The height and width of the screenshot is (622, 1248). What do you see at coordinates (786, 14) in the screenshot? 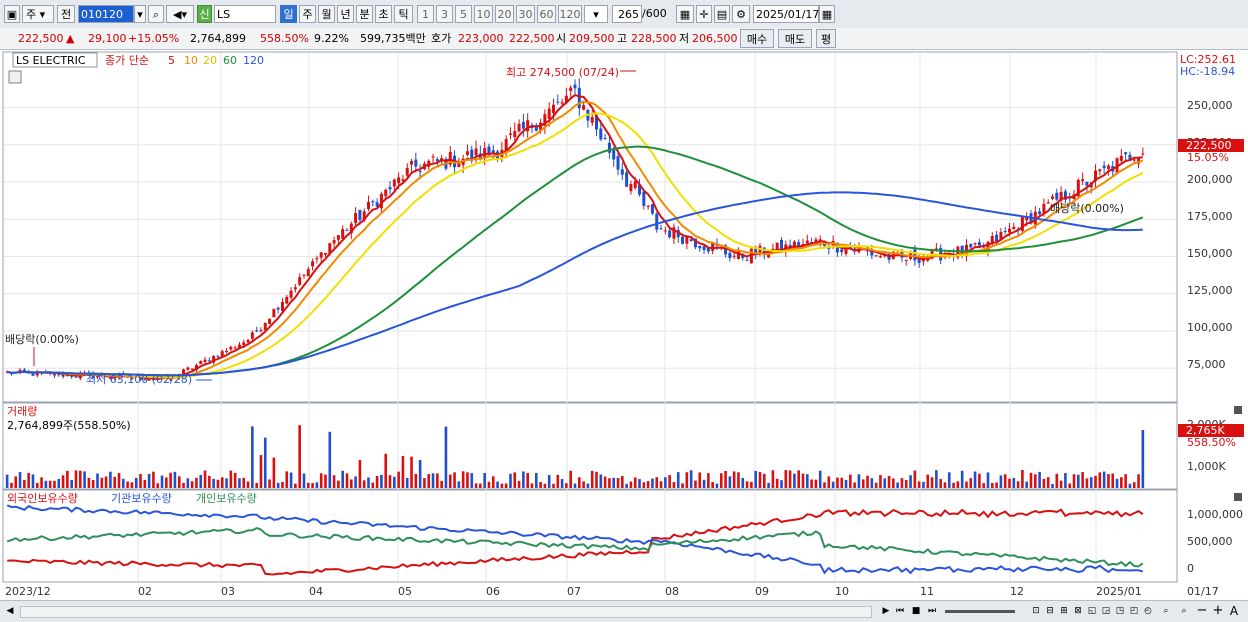
I see `date-input: 2025/01/17` at bounding box center [786, 14].